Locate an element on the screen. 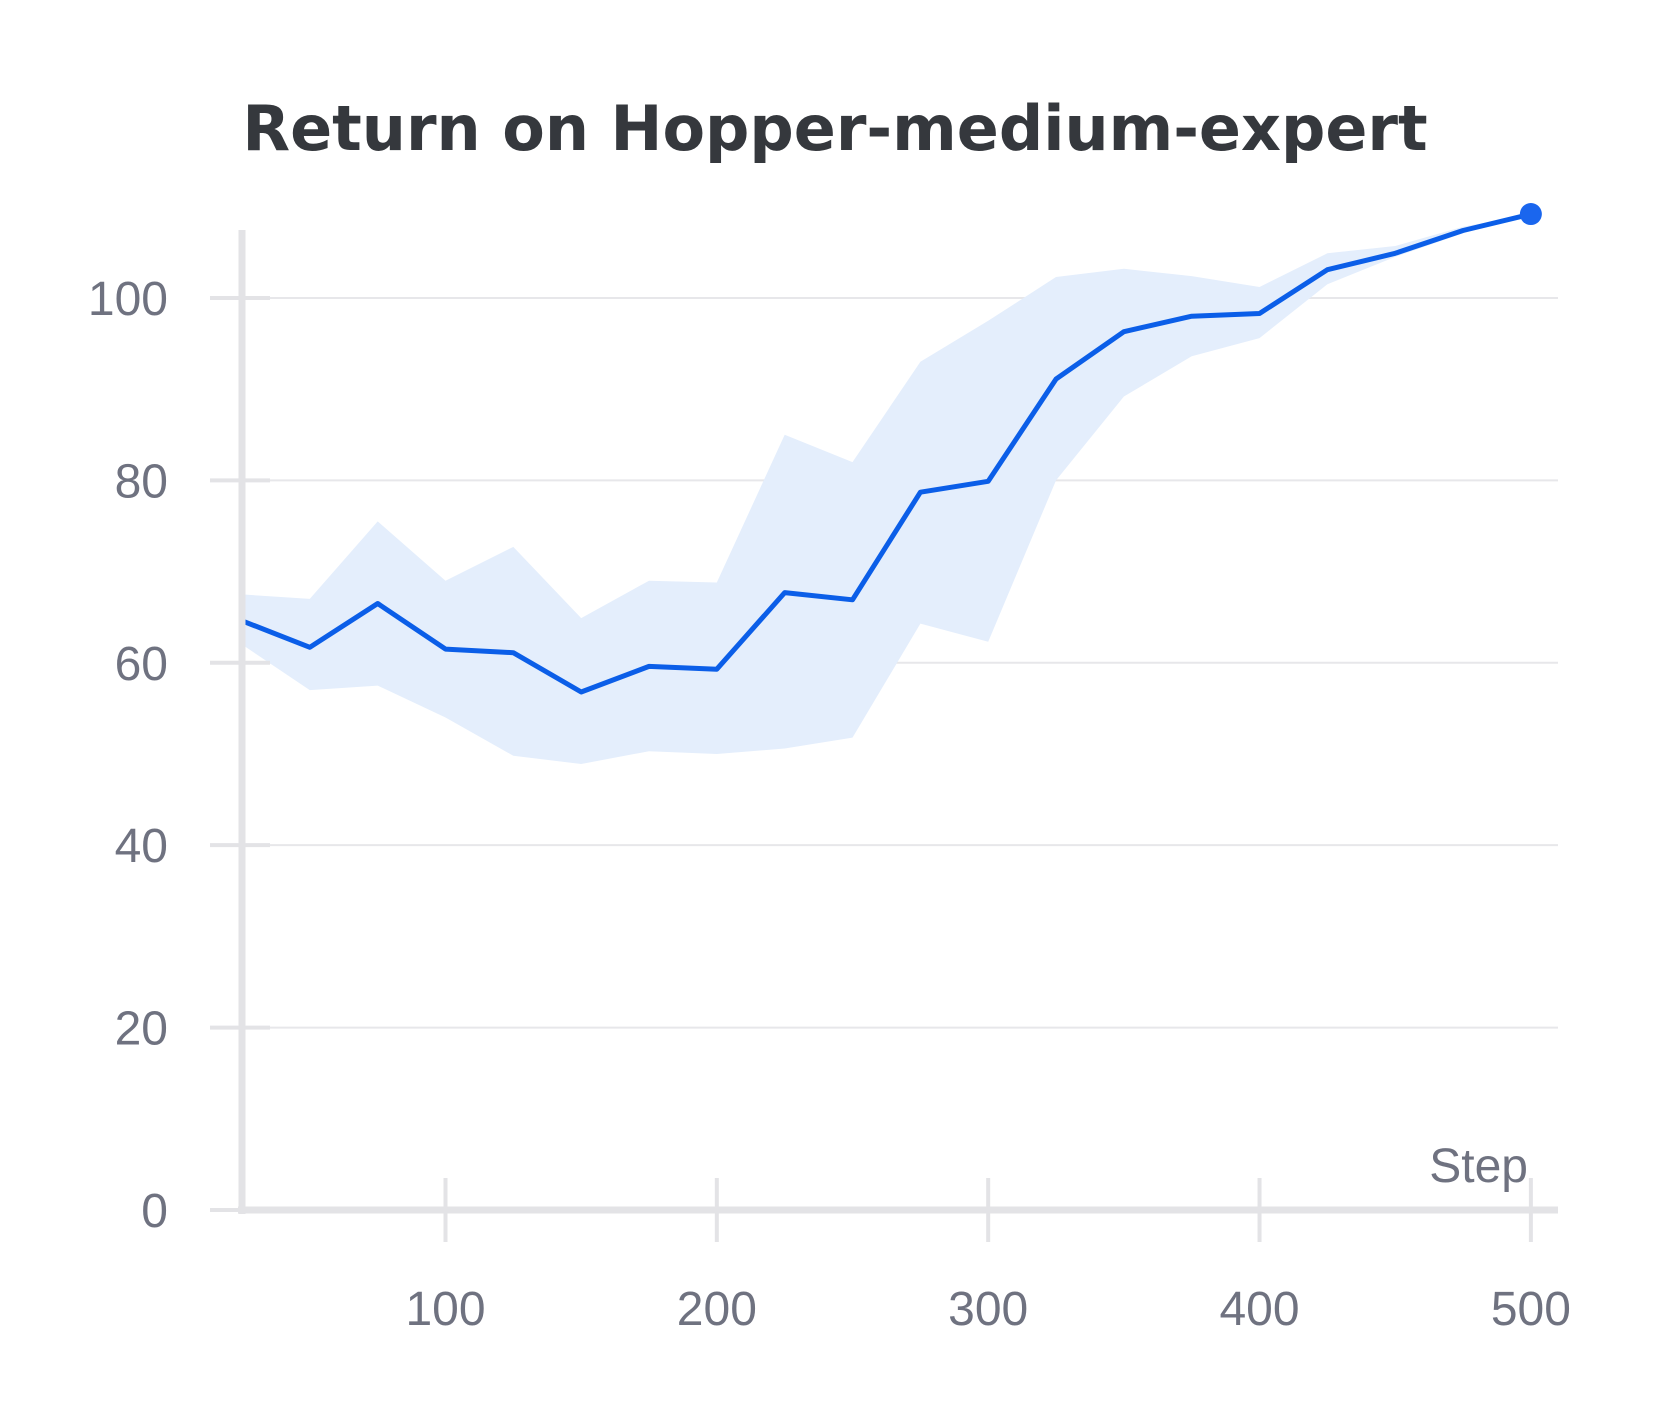 The width and height of the screenshot is (1660, 1410). y-tick-label: 20 is located at coordinates (141, 1029).